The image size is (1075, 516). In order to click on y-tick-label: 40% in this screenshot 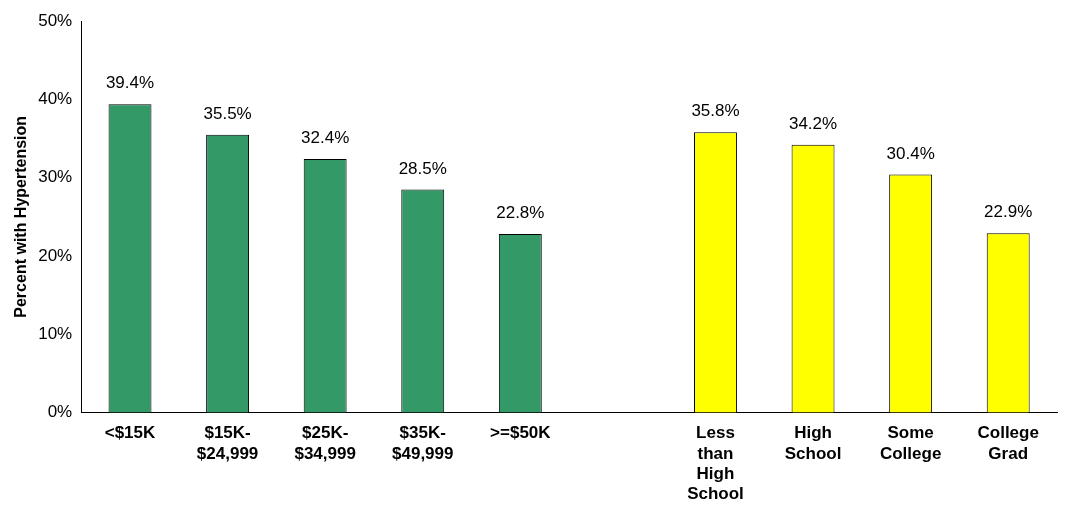, I will do `click(55, 99)`.